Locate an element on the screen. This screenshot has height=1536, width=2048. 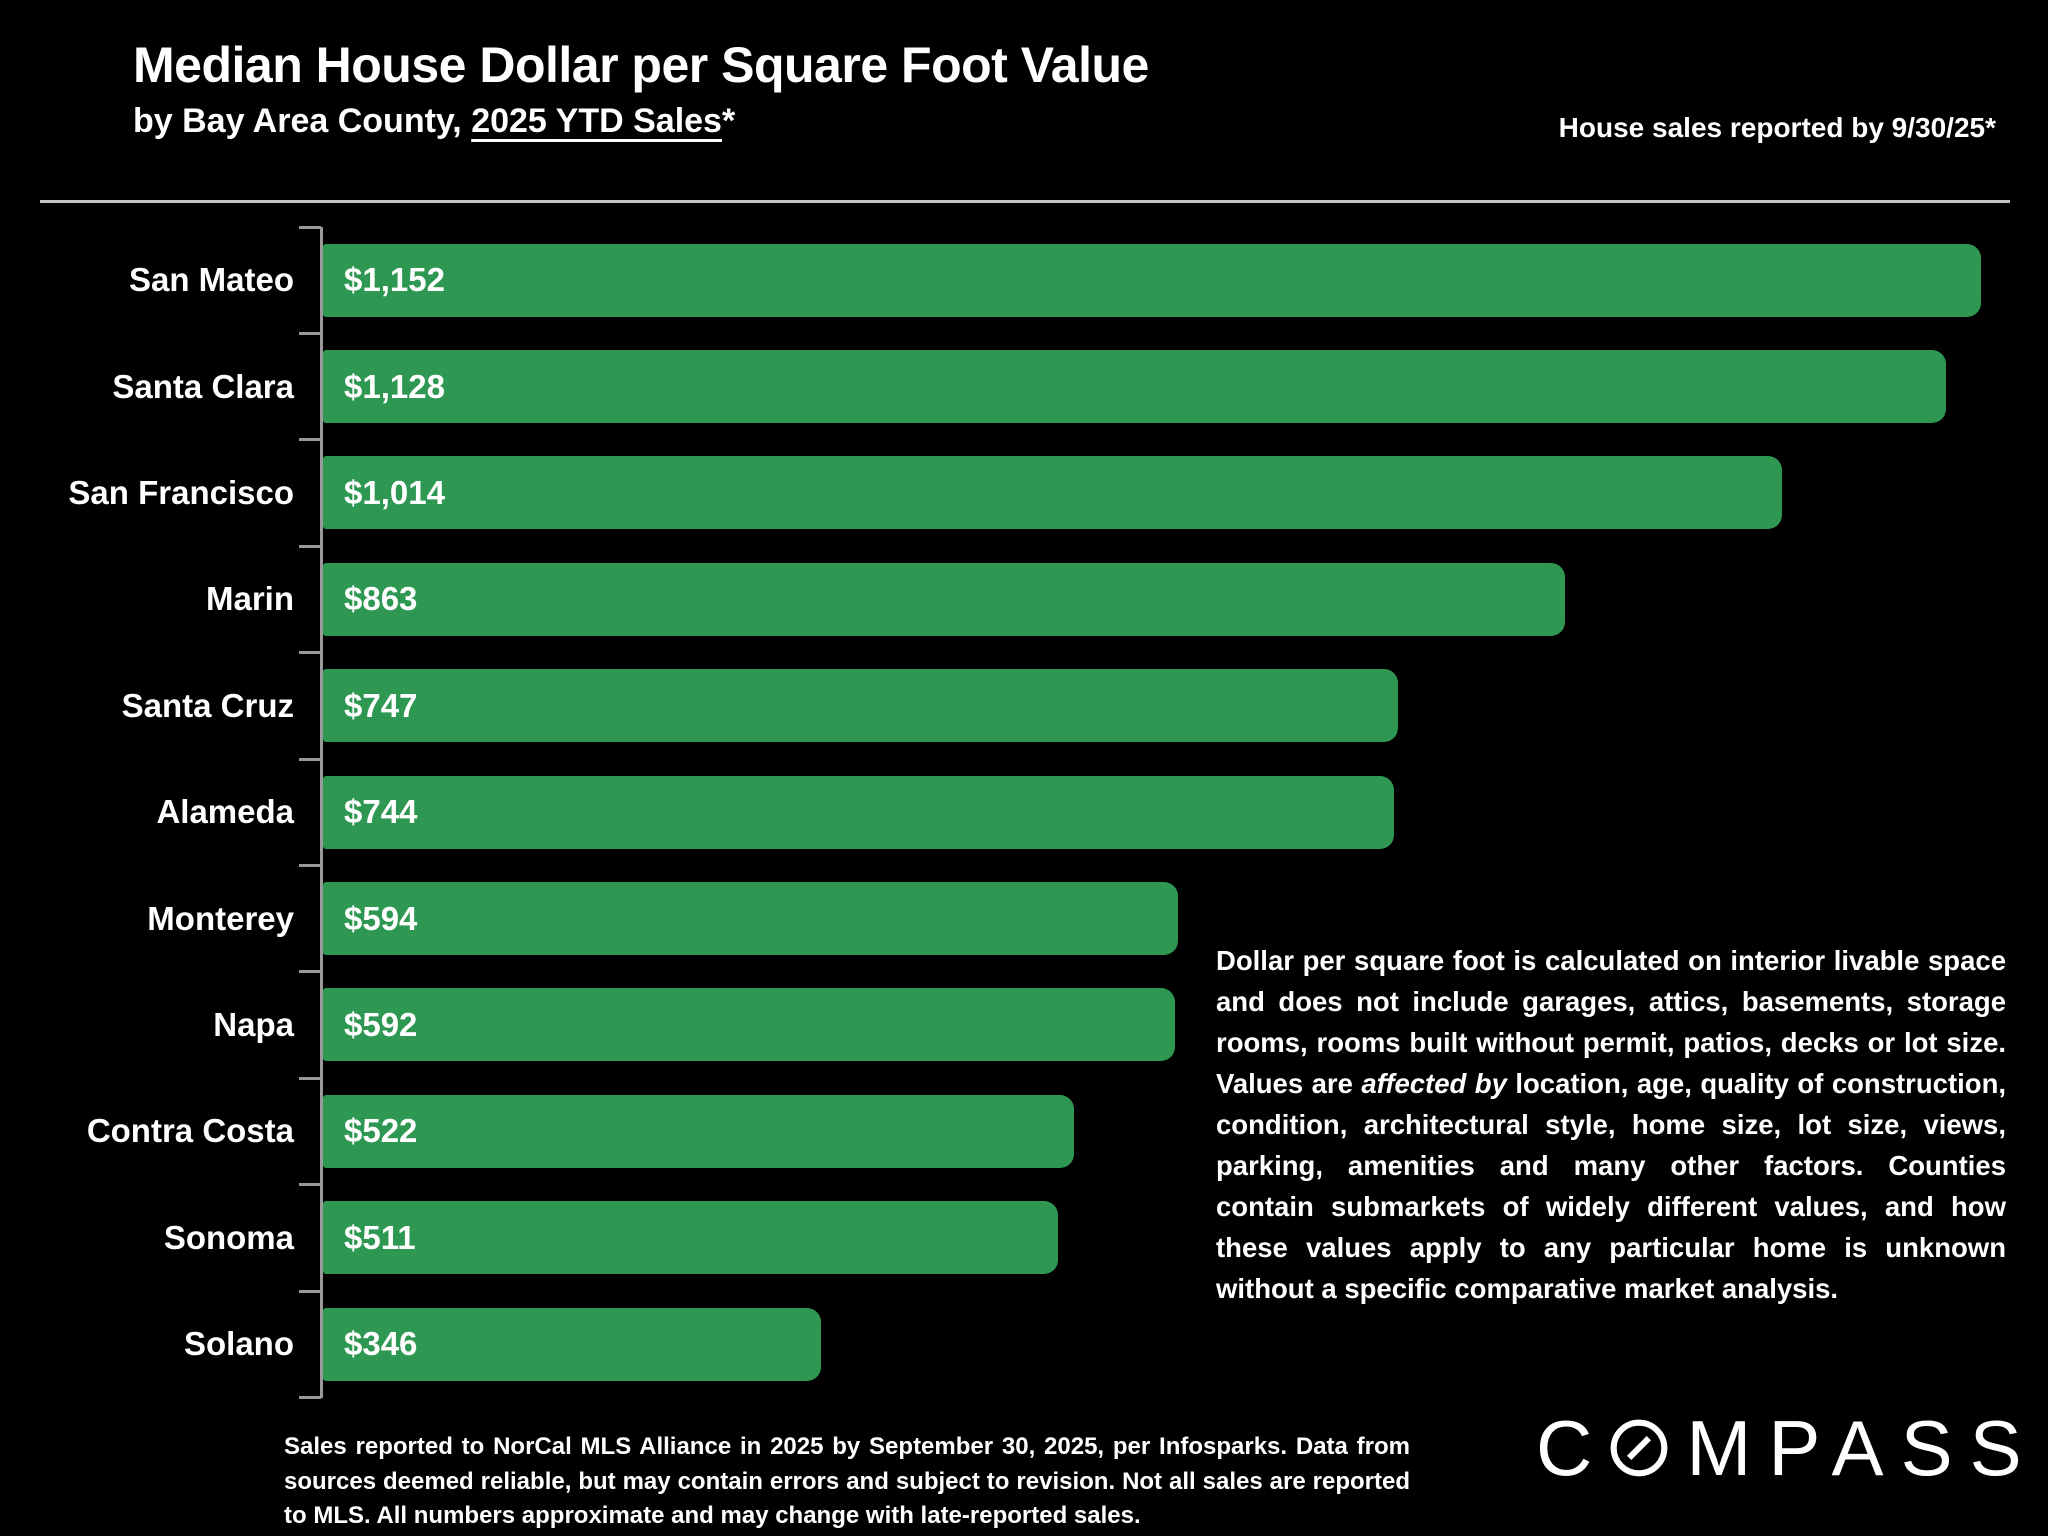
bar-row: Santa Cruz $747 is located at coordinates (1024, 706).